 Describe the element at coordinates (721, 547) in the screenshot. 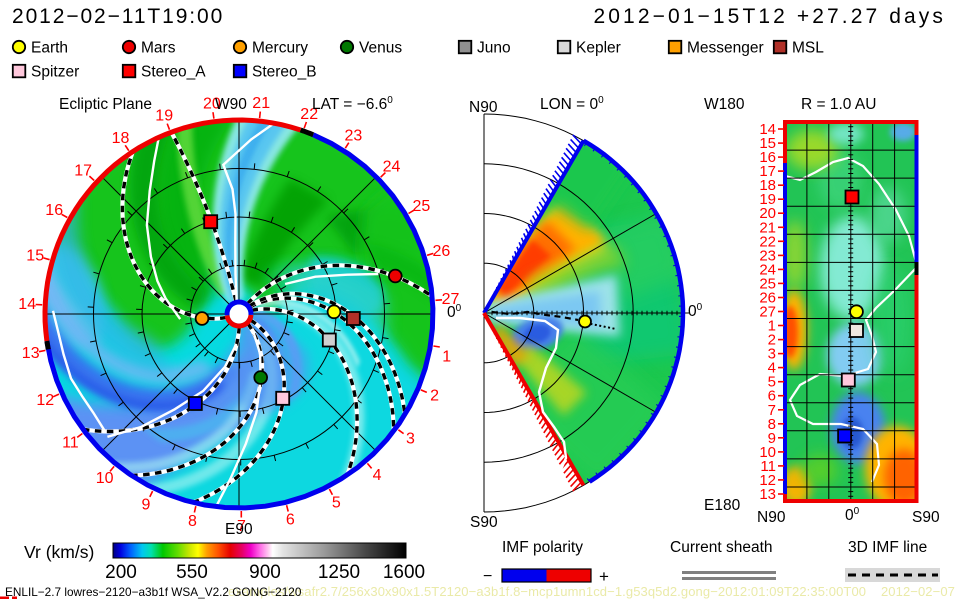

I see `svg-text: Current sheath` at that location.